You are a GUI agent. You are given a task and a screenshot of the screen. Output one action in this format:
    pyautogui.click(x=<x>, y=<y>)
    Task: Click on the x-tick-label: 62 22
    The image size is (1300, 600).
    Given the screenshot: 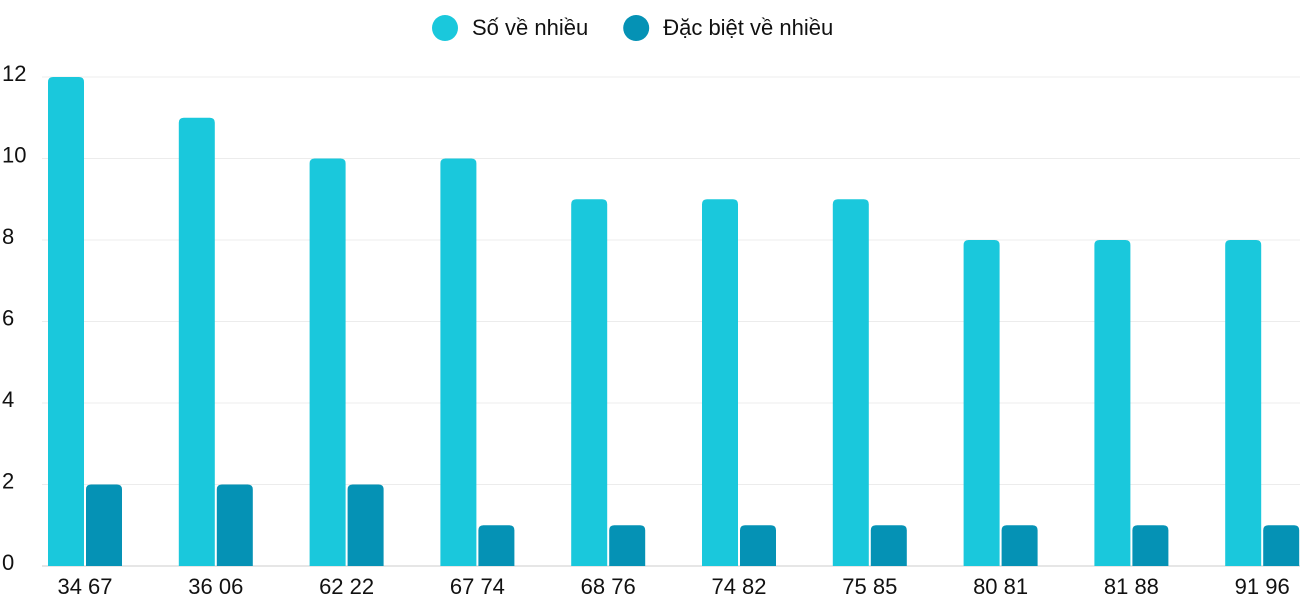 What is the action you would take?
    pyautogui.click(x=346, y=586)
    